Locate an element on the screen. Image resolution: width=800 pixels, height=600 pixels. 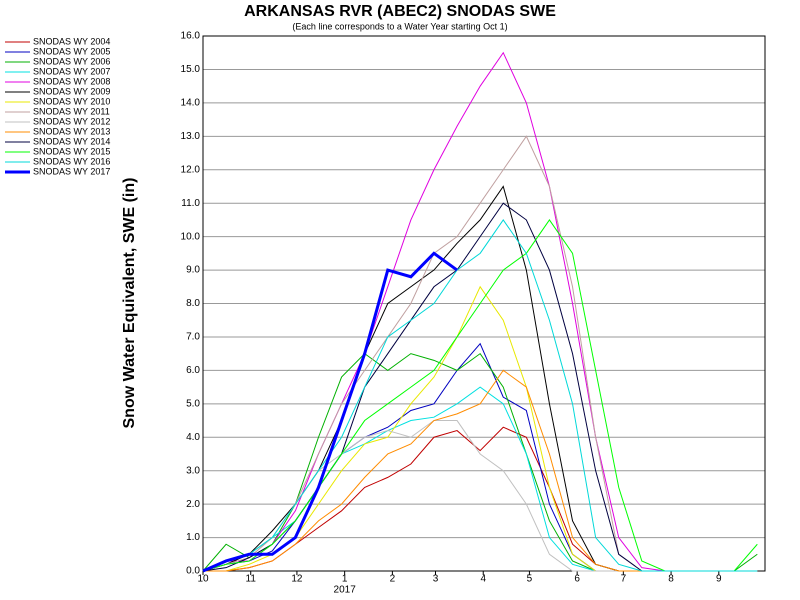
y-tick-label: 1.0 is located at coordinates (193, 537).